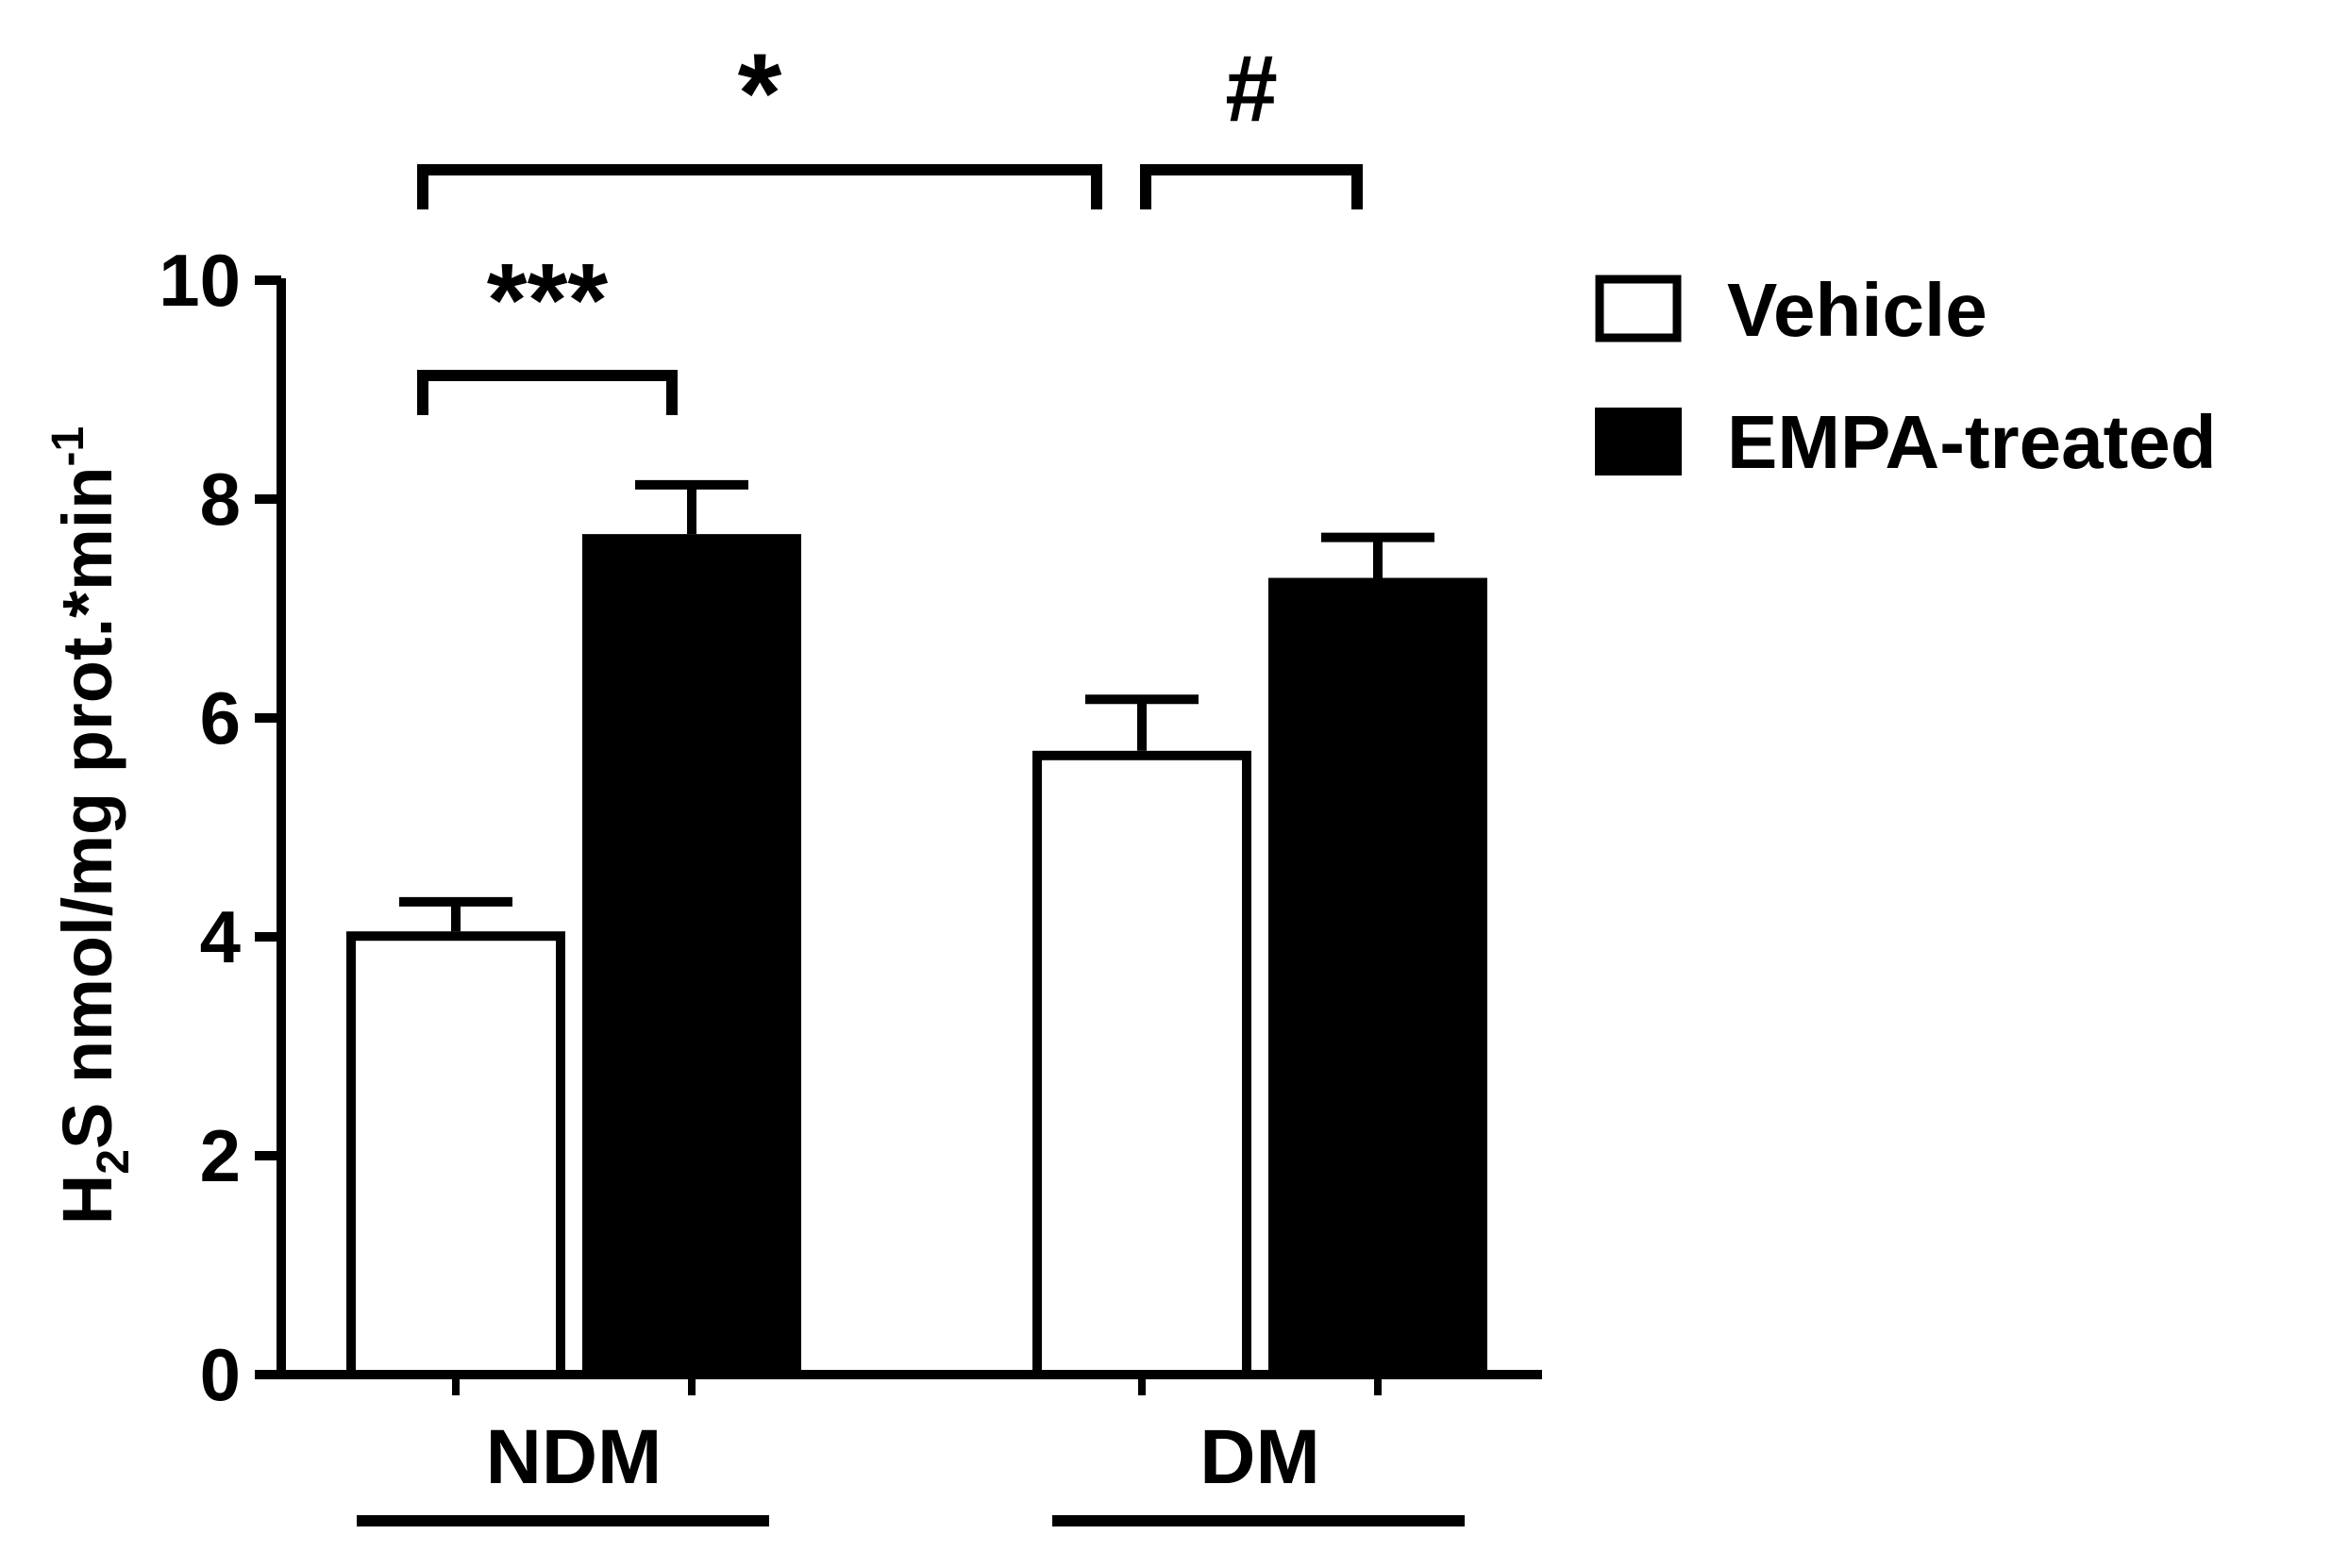 Image resolution: width=2331 pixels, height=1568 pixels. Describe the element at coordinates (87, 807) in the screenshot. I see `y-label-mid: S nmol/mg prot.*min` at that location.